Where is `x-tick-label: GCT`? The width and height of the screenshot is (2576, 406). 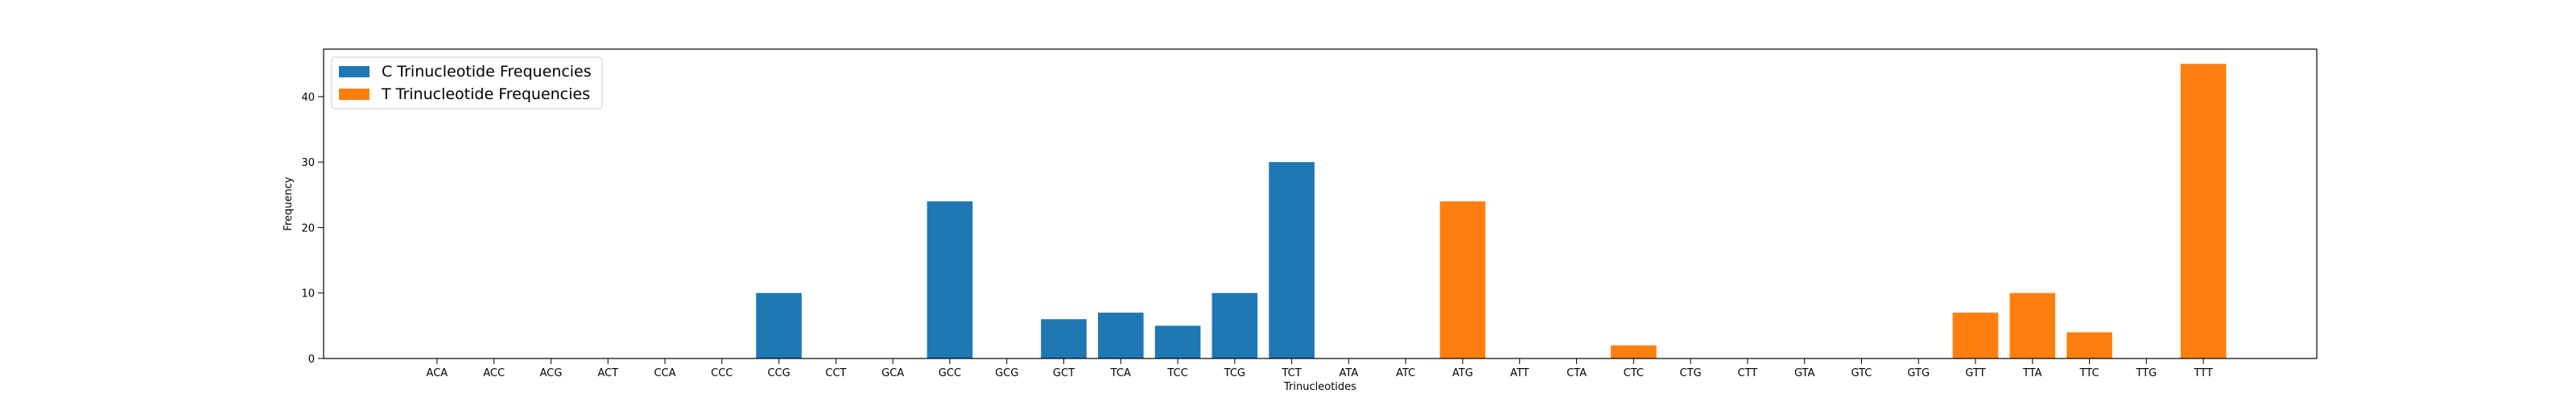
x-tick-label: GCT is located at coordinates (1064, 373).